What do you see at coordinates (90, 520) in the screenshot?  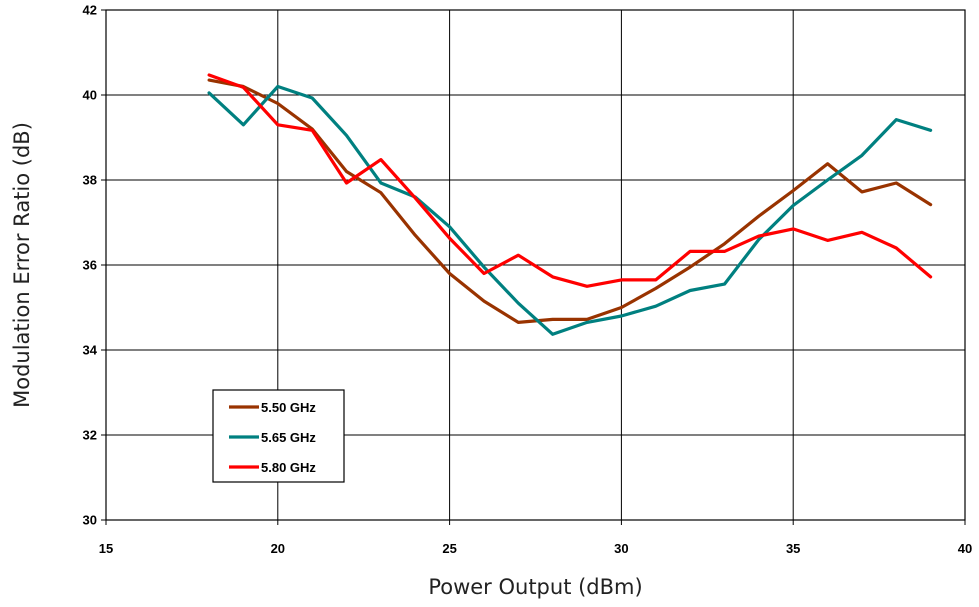 I see `y-tick-label: 30` at bounding box center [90, 520].